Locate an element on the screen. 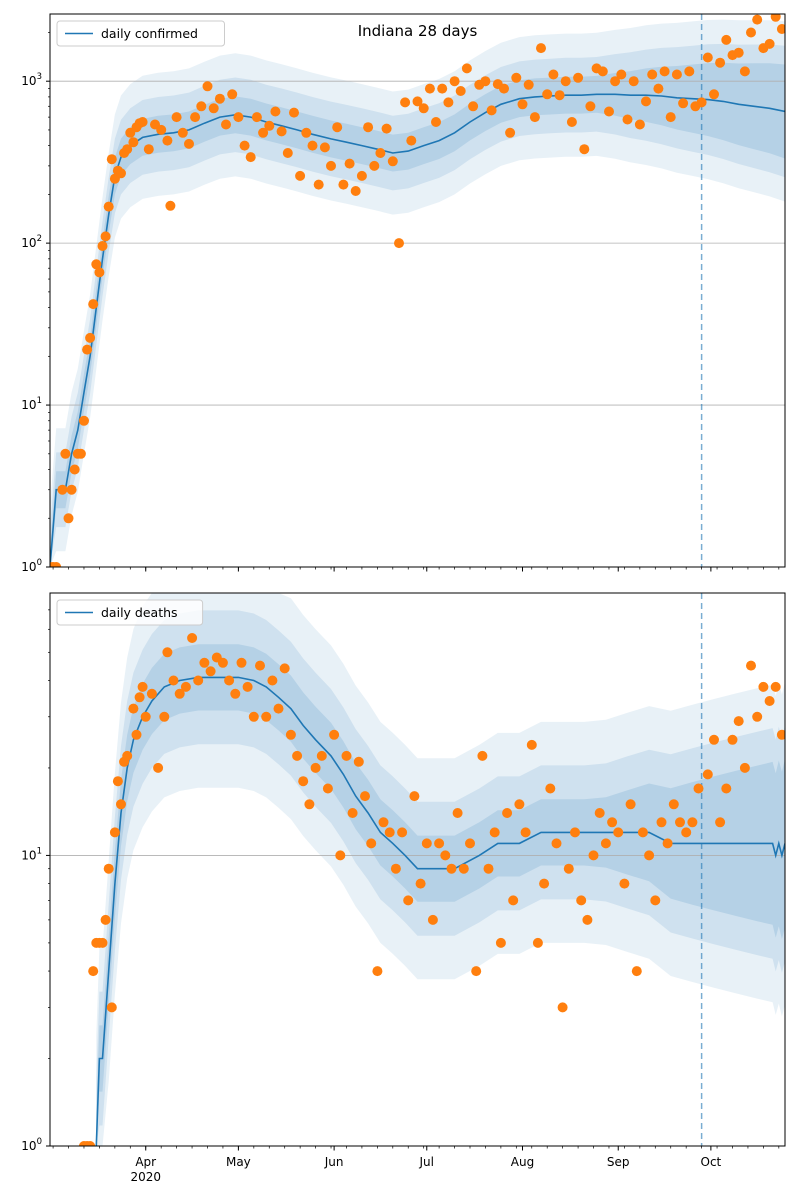 The width and height of the screenshot is (800, 1200). legend: daily deaths is located at coordinates (130, 612).